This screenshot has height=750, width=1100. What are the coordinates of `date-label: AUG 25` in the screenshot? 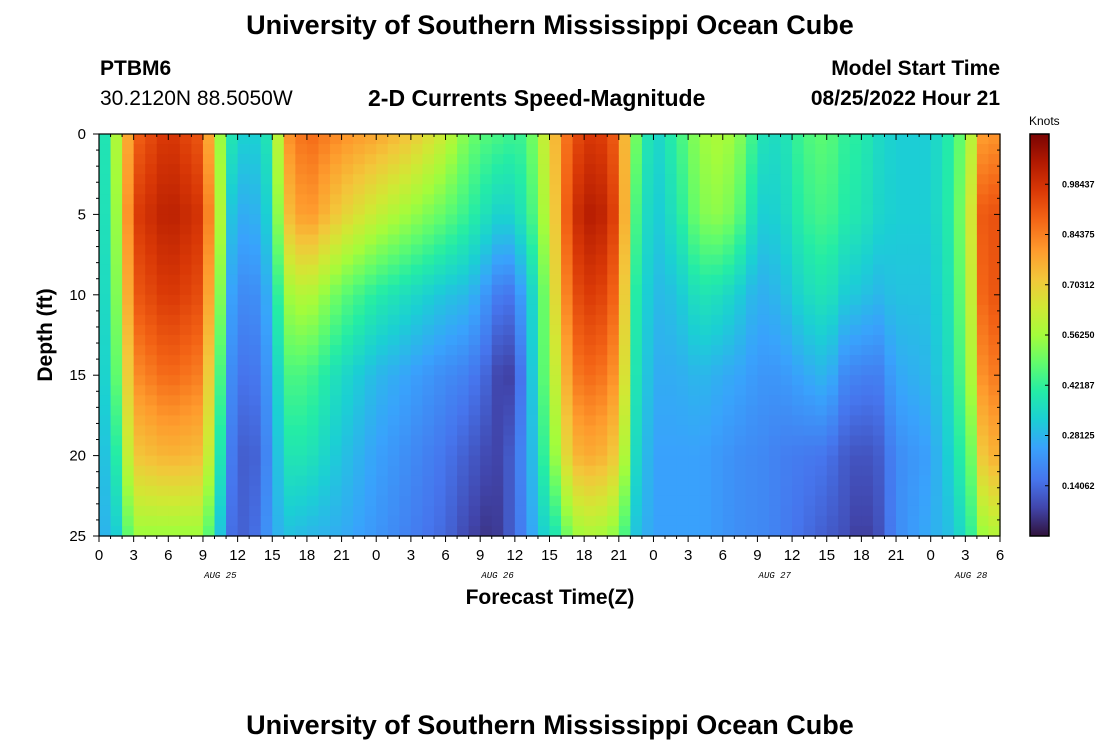 It's located at (220, 576).